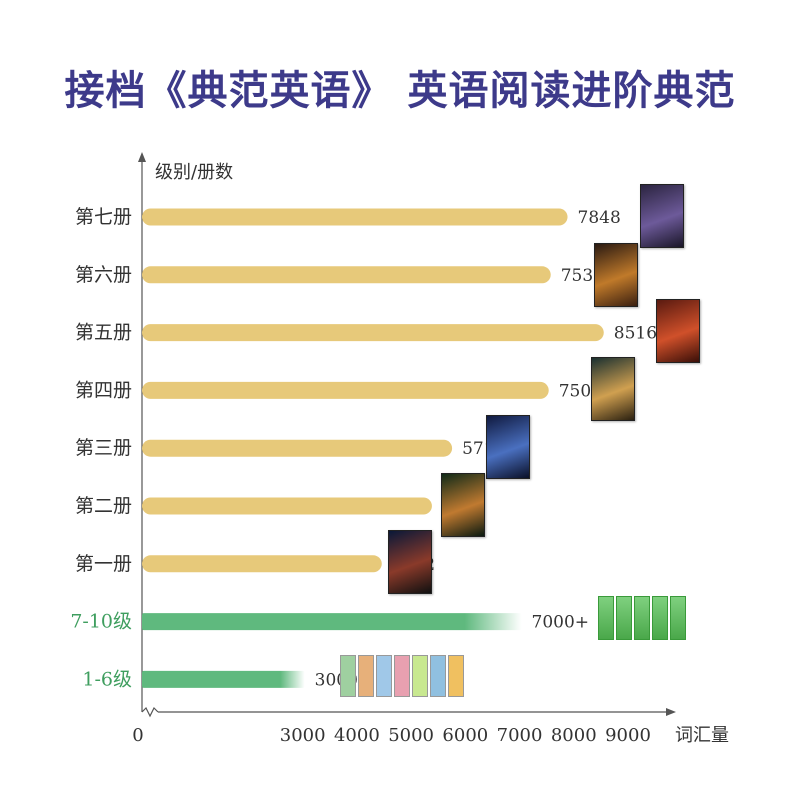 Image resolution: width=800 pixels, height=800 pixels. What do you see at coordinates (642, 618) in the screenshot?
I see `level-7-10-box-set` at bounding box center [642, 618].